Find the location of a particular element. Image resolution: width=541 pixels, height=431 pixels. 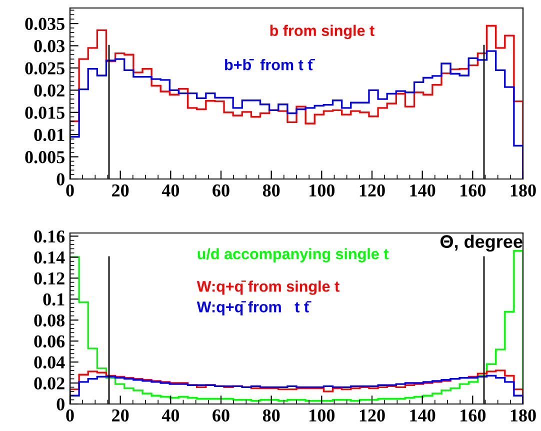

text: b from single t is located at coordinates (322, 32).